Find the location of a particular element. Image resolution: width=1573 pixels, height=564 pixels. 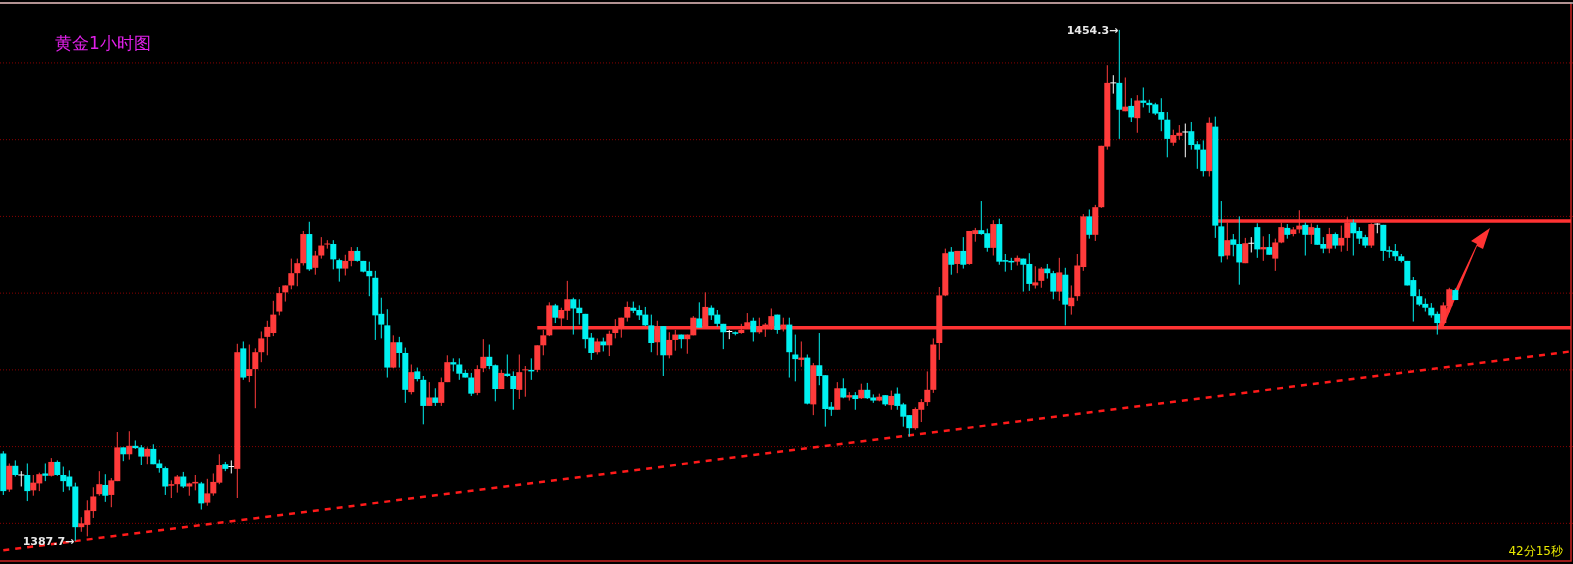

annotation: 1454.3→ is located at coordinates (1092, 30).